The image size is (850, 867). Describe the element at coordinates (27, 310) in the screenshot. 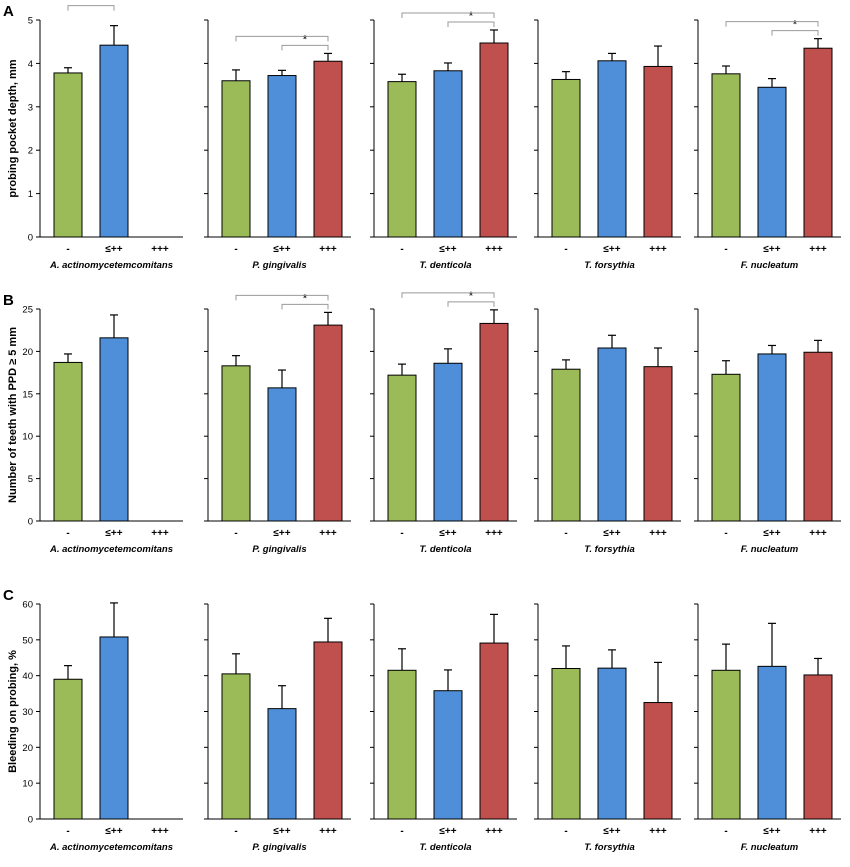

I see `y-tick-label: 25` at that location.